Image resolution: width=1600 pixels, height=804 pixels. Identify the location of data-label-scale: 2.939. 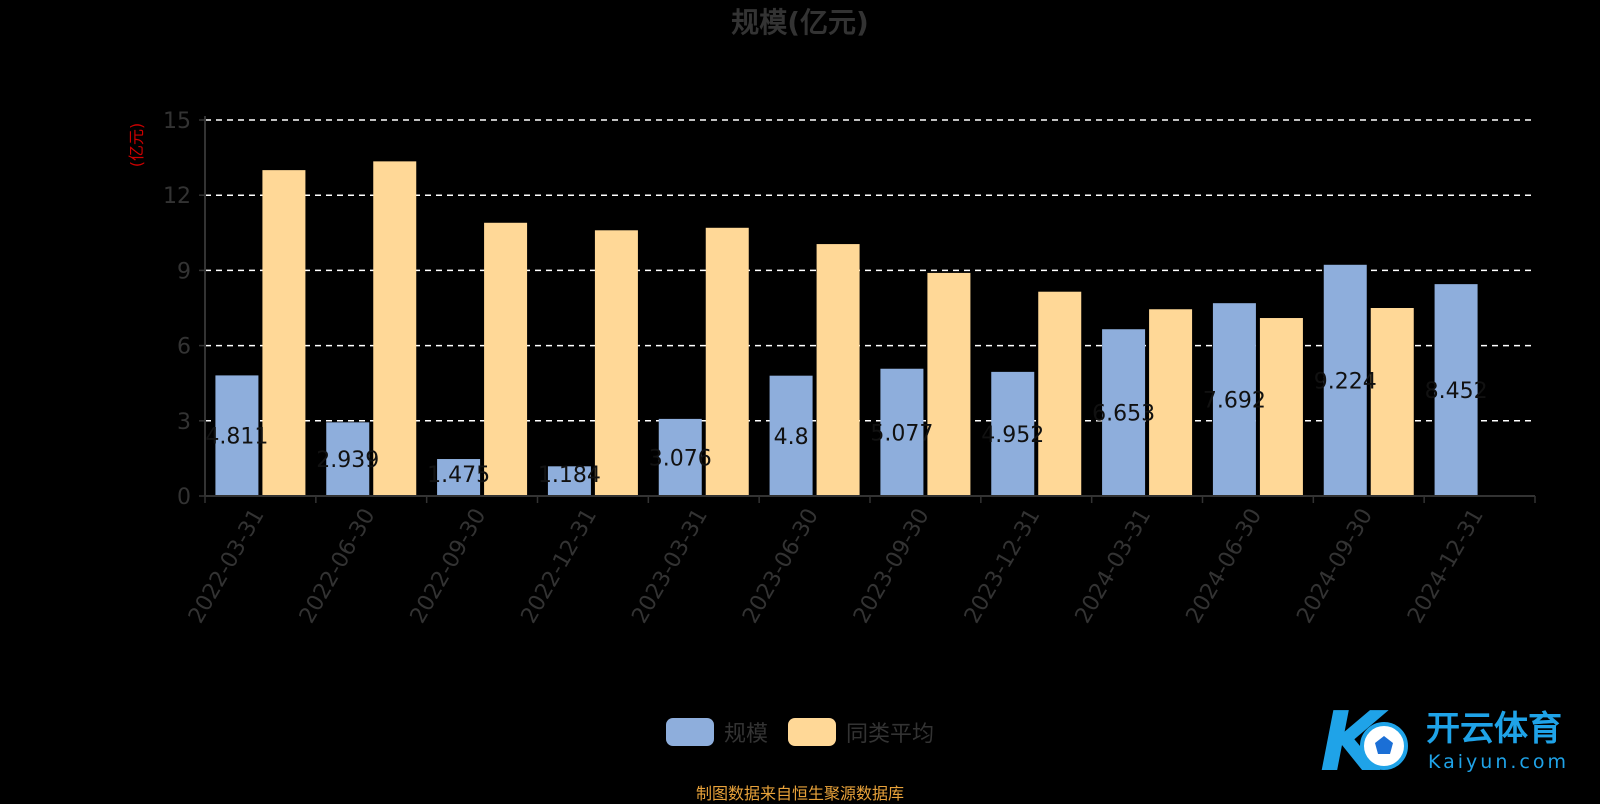
(347, 460).